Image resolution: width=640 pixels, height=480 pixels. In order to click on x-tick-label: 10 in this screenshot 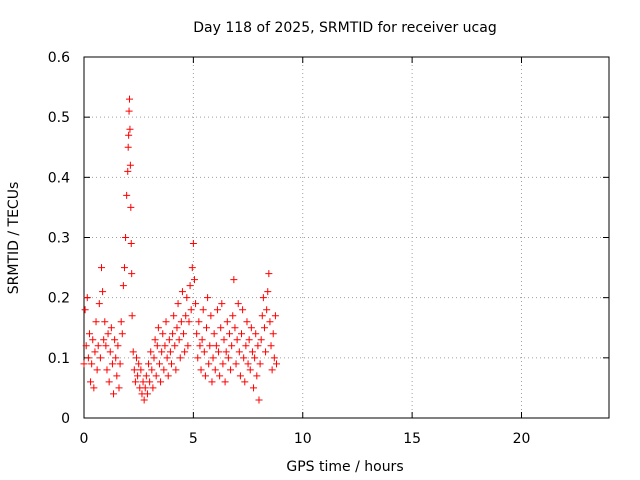, I will do `click(303, 439)`.